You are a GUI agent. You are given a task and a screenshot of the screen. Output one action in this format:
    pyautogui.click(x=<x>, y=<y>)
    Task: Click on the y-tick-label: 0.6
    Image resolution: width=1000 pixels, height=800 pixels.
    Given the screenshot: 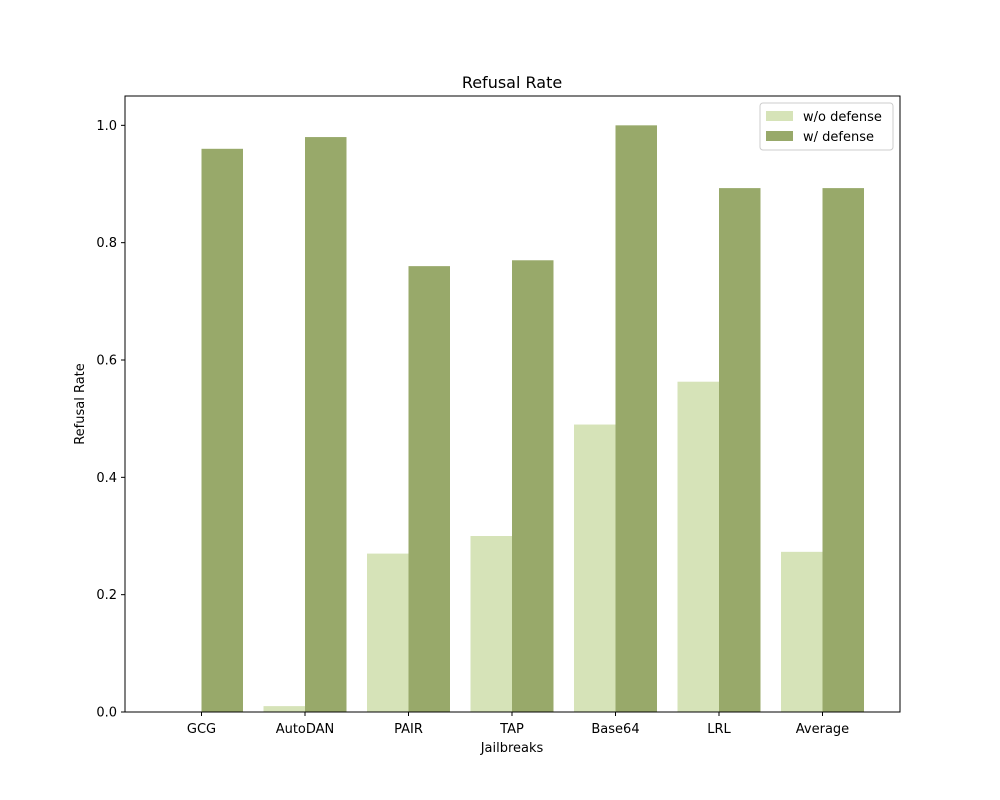 What is the action you would take?
    pyautogui.click(x=106, y=361)
    